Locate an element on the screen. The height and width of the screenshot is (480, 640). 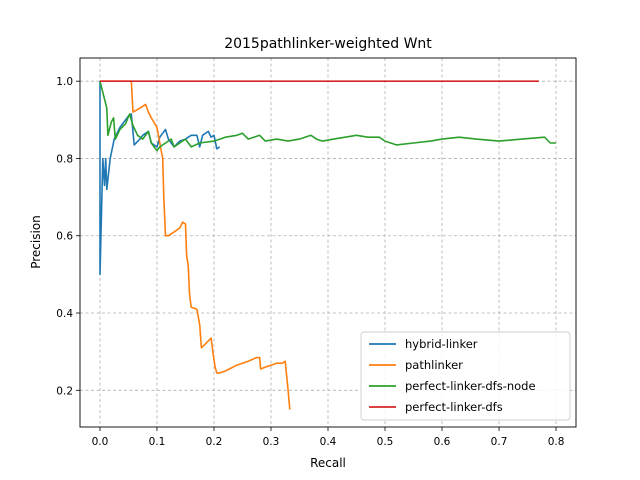
legend-label: pathlinker is located at coordinates (434, 365).